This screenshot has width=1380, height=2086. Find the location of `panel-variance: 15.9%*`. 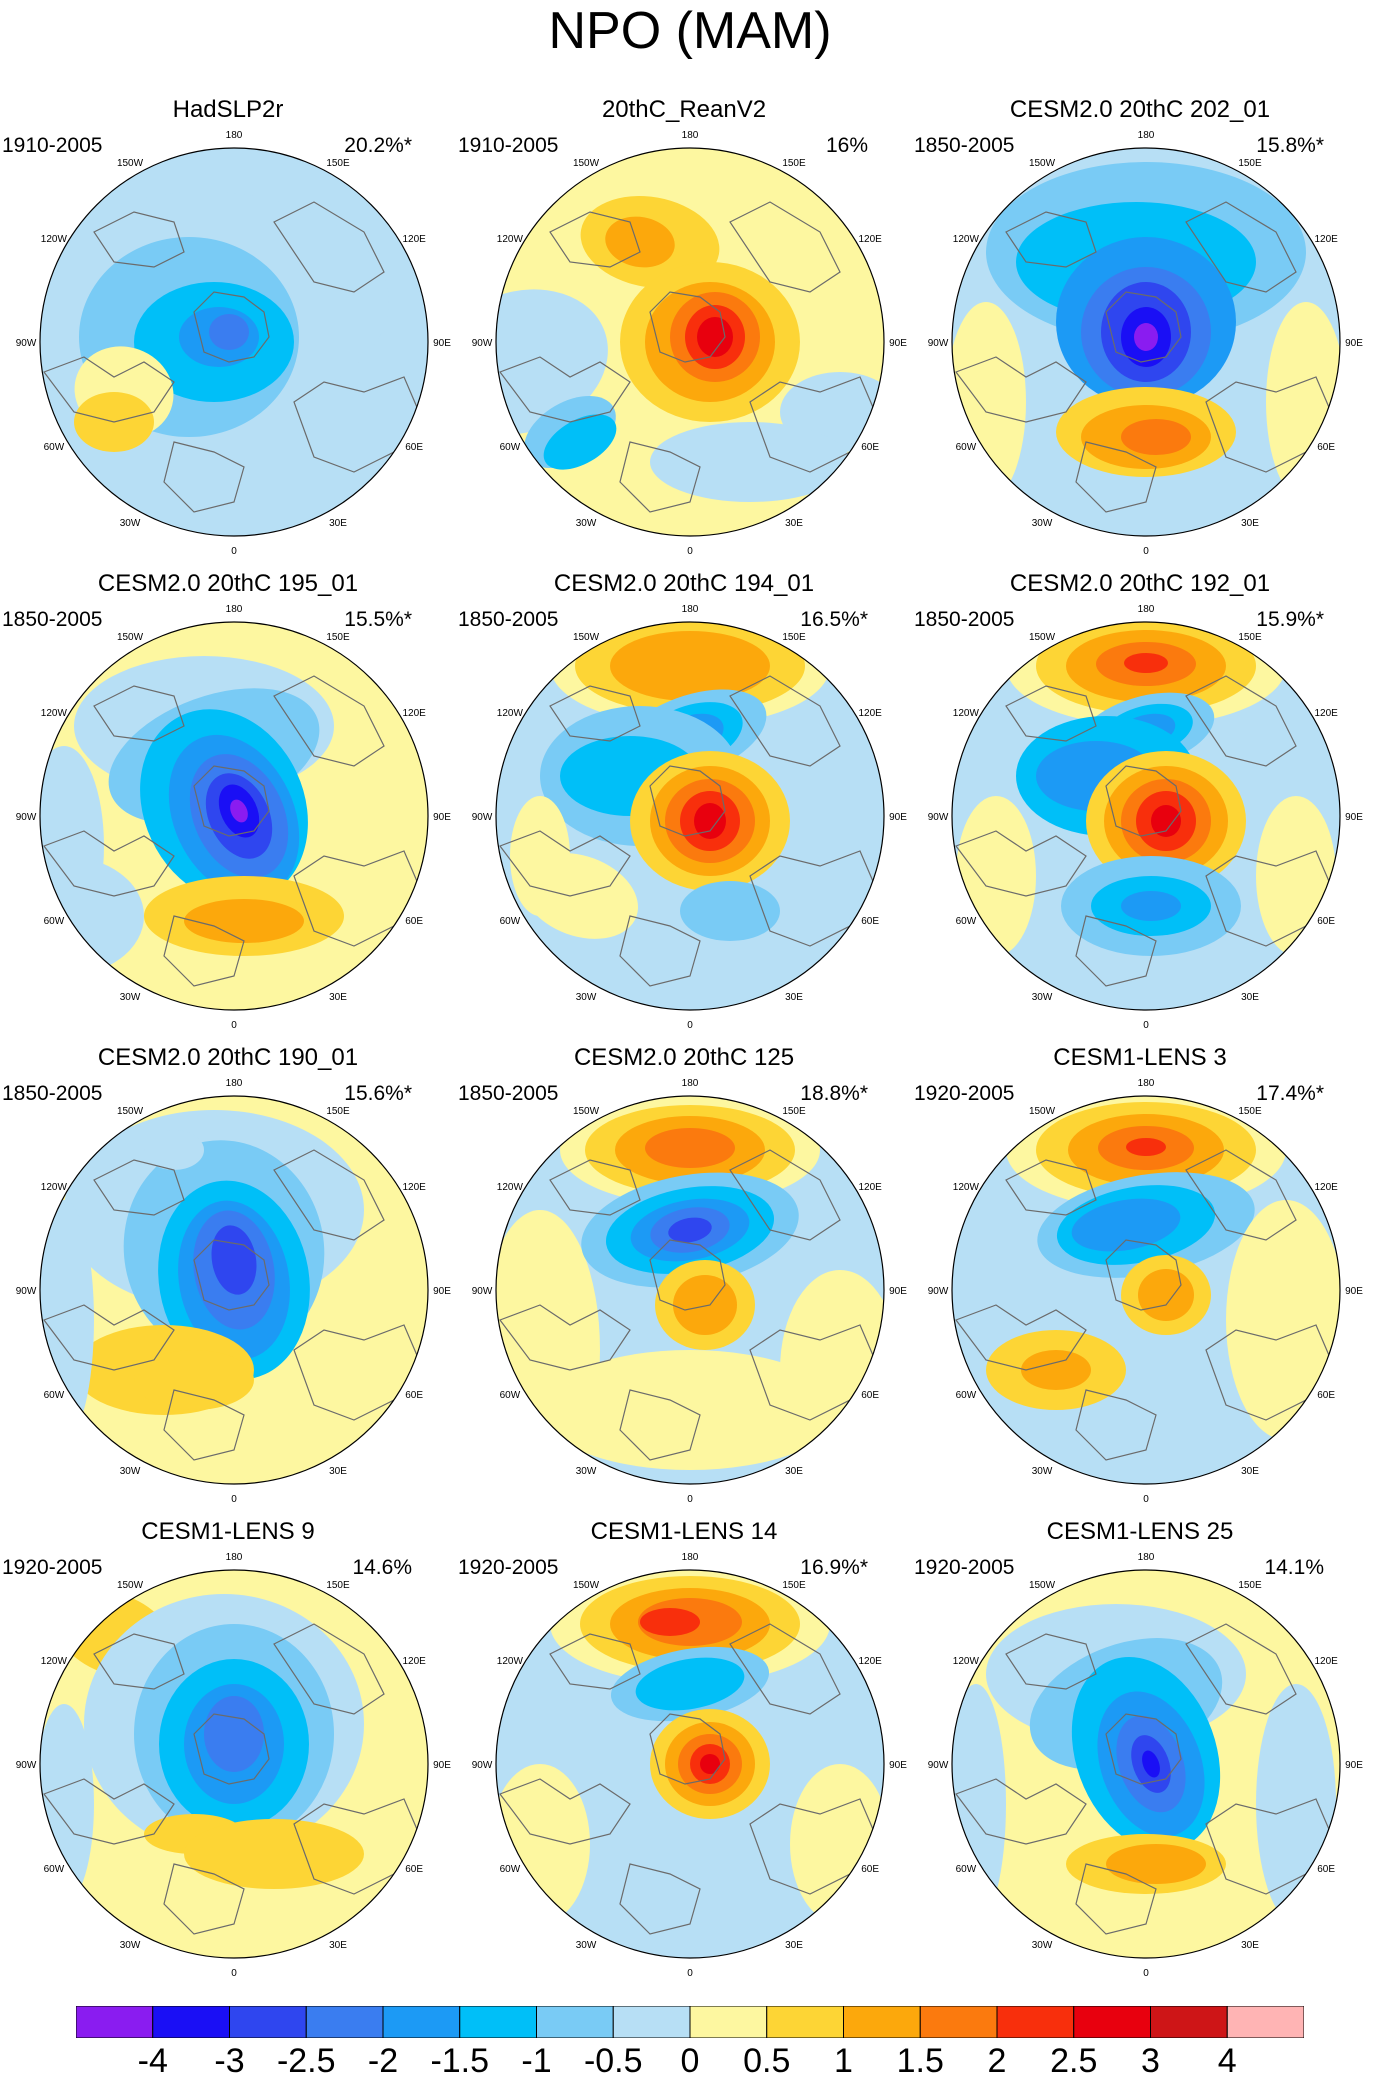

panel-variance: 15.9%* is located at coordinates (1290, 619).